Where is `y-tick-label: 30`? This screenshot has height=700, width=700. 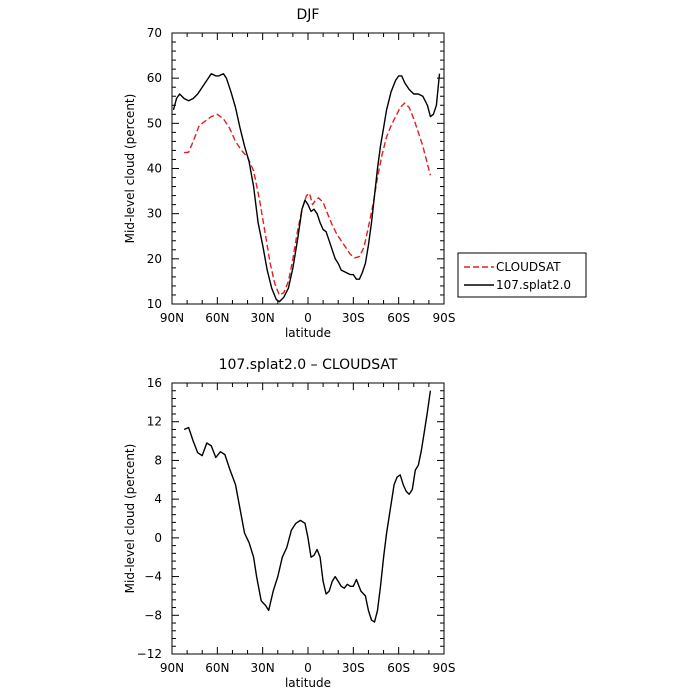 y-tick-label: 30 is located at coordinates (154, 214).